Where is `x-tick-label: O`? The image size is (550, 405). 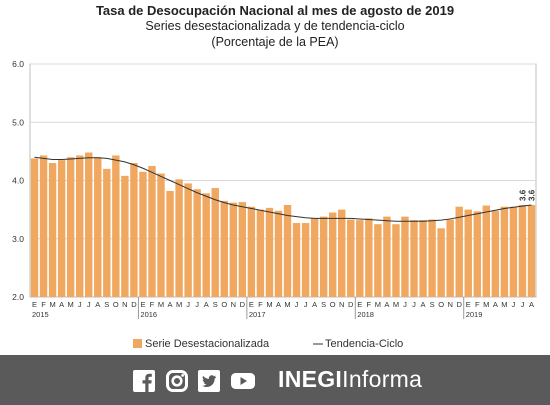 x-tick-label: O is located at coordinates (441, 304).